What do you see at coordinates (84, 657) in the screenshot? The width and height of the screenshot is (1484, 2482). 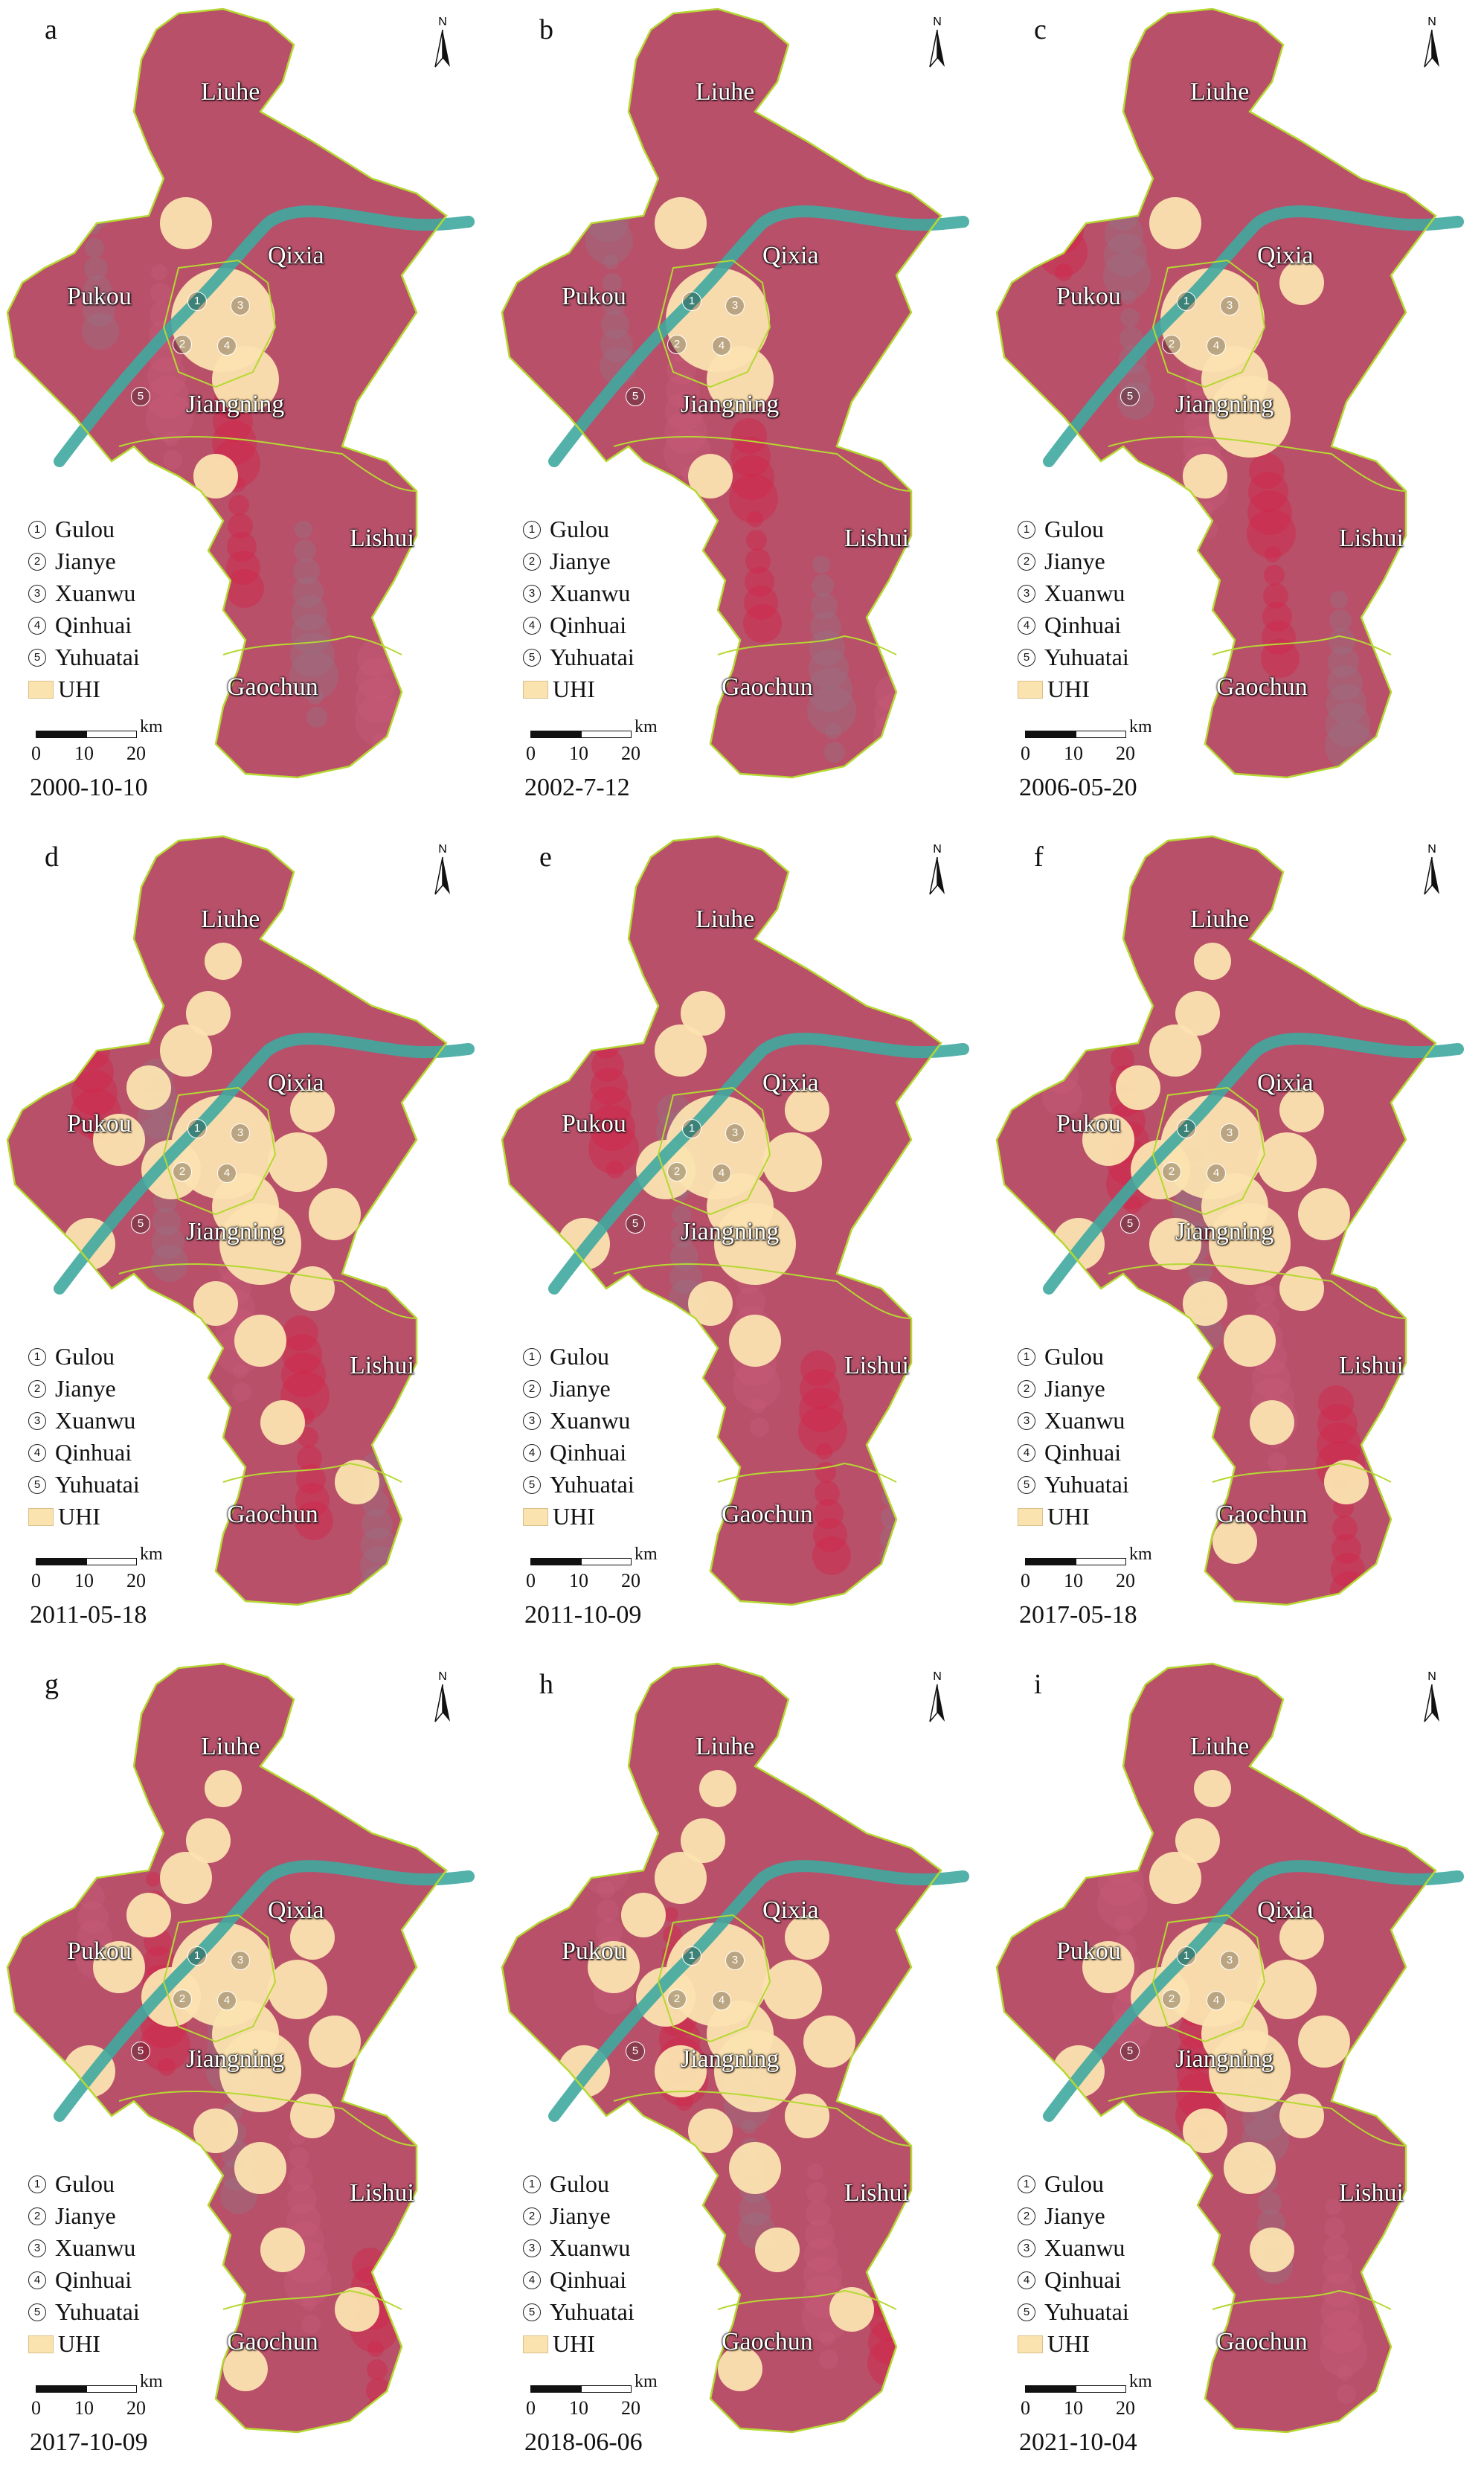 I see `legend-item: 5 Yuhuatai` at bounding box center [84, 657].